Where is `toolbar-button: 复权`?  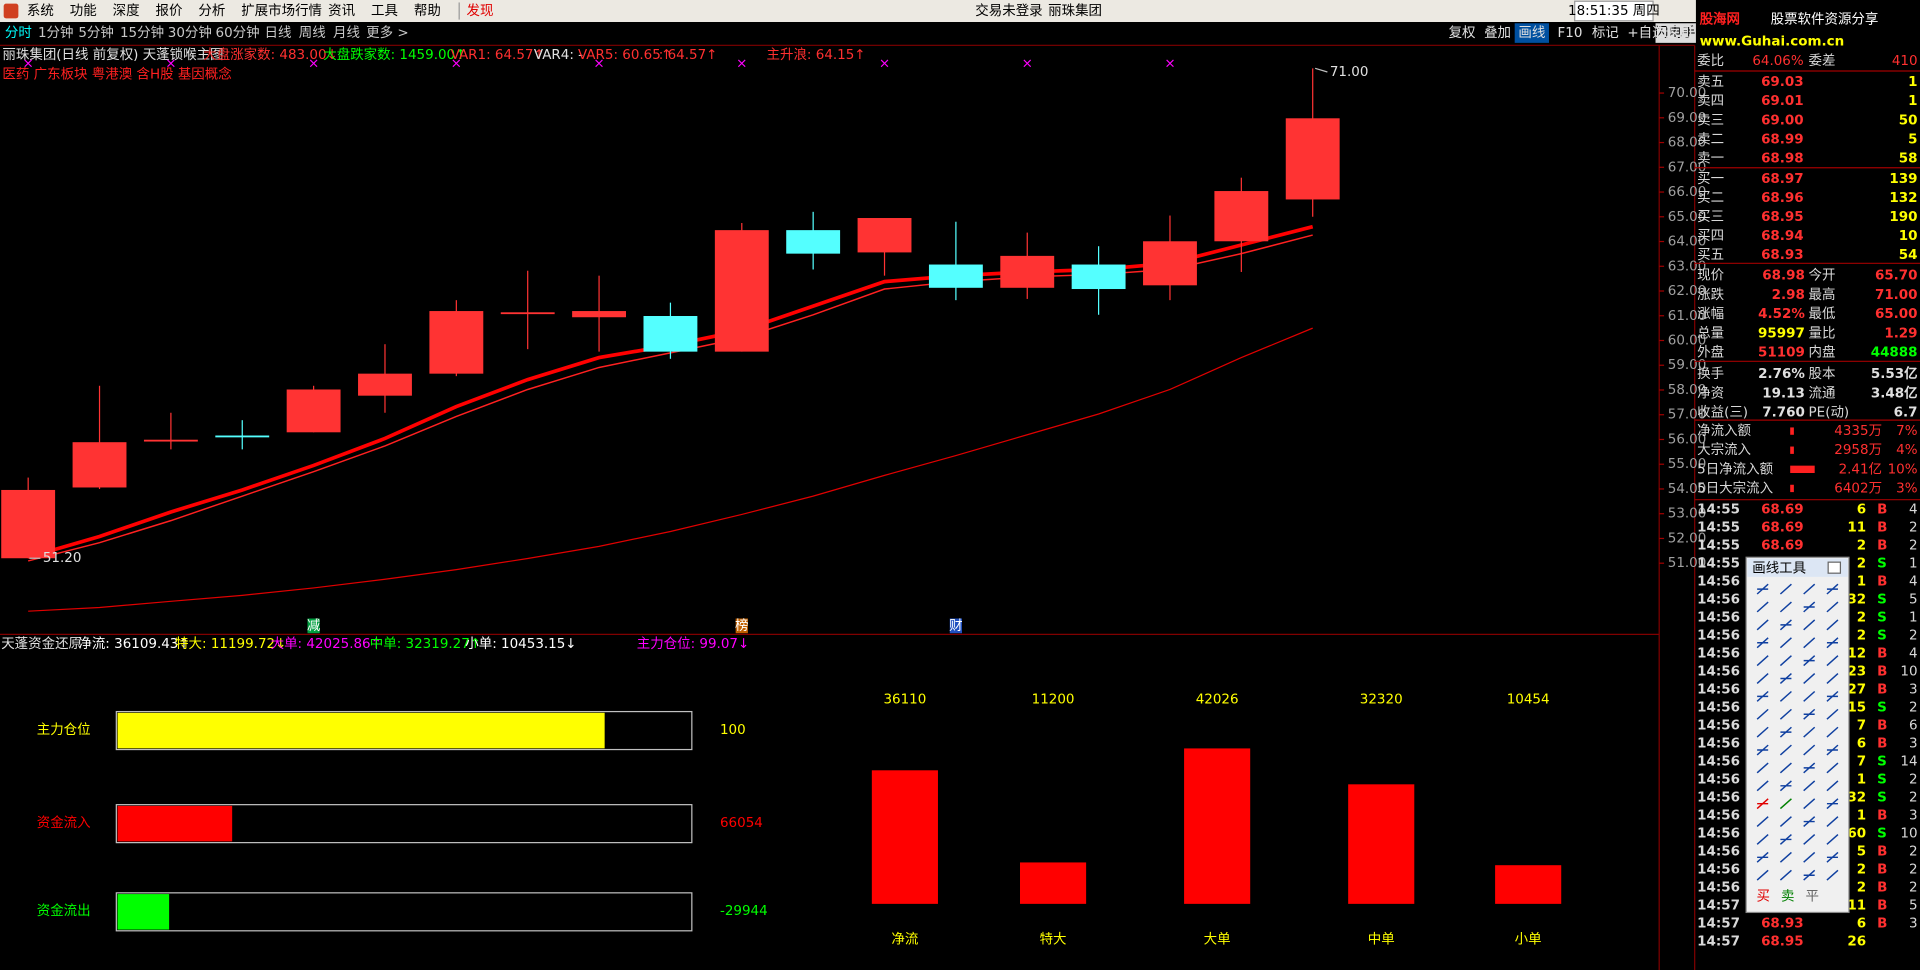 toolbar-button: 复权 is located at coordinates (1462, 32).